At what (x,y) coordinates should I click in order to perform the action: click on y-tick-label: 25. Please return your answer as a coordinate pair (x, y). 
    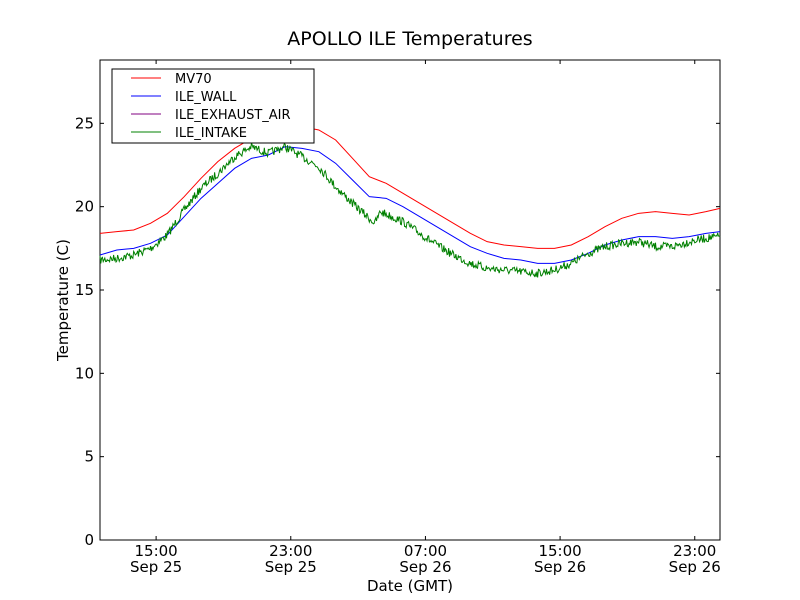
    Looking at the image, I should click on (84, 123).